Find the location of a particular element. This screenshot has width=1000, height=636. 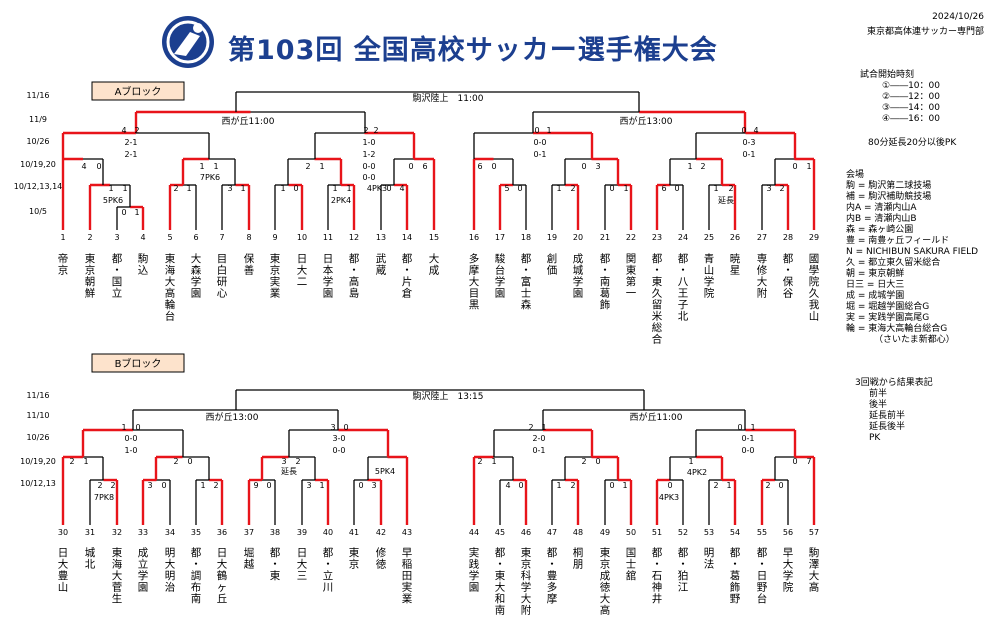

venue-item: 豊 = 南豊ヶ丘フィールド is located at coordinates (898, 241).